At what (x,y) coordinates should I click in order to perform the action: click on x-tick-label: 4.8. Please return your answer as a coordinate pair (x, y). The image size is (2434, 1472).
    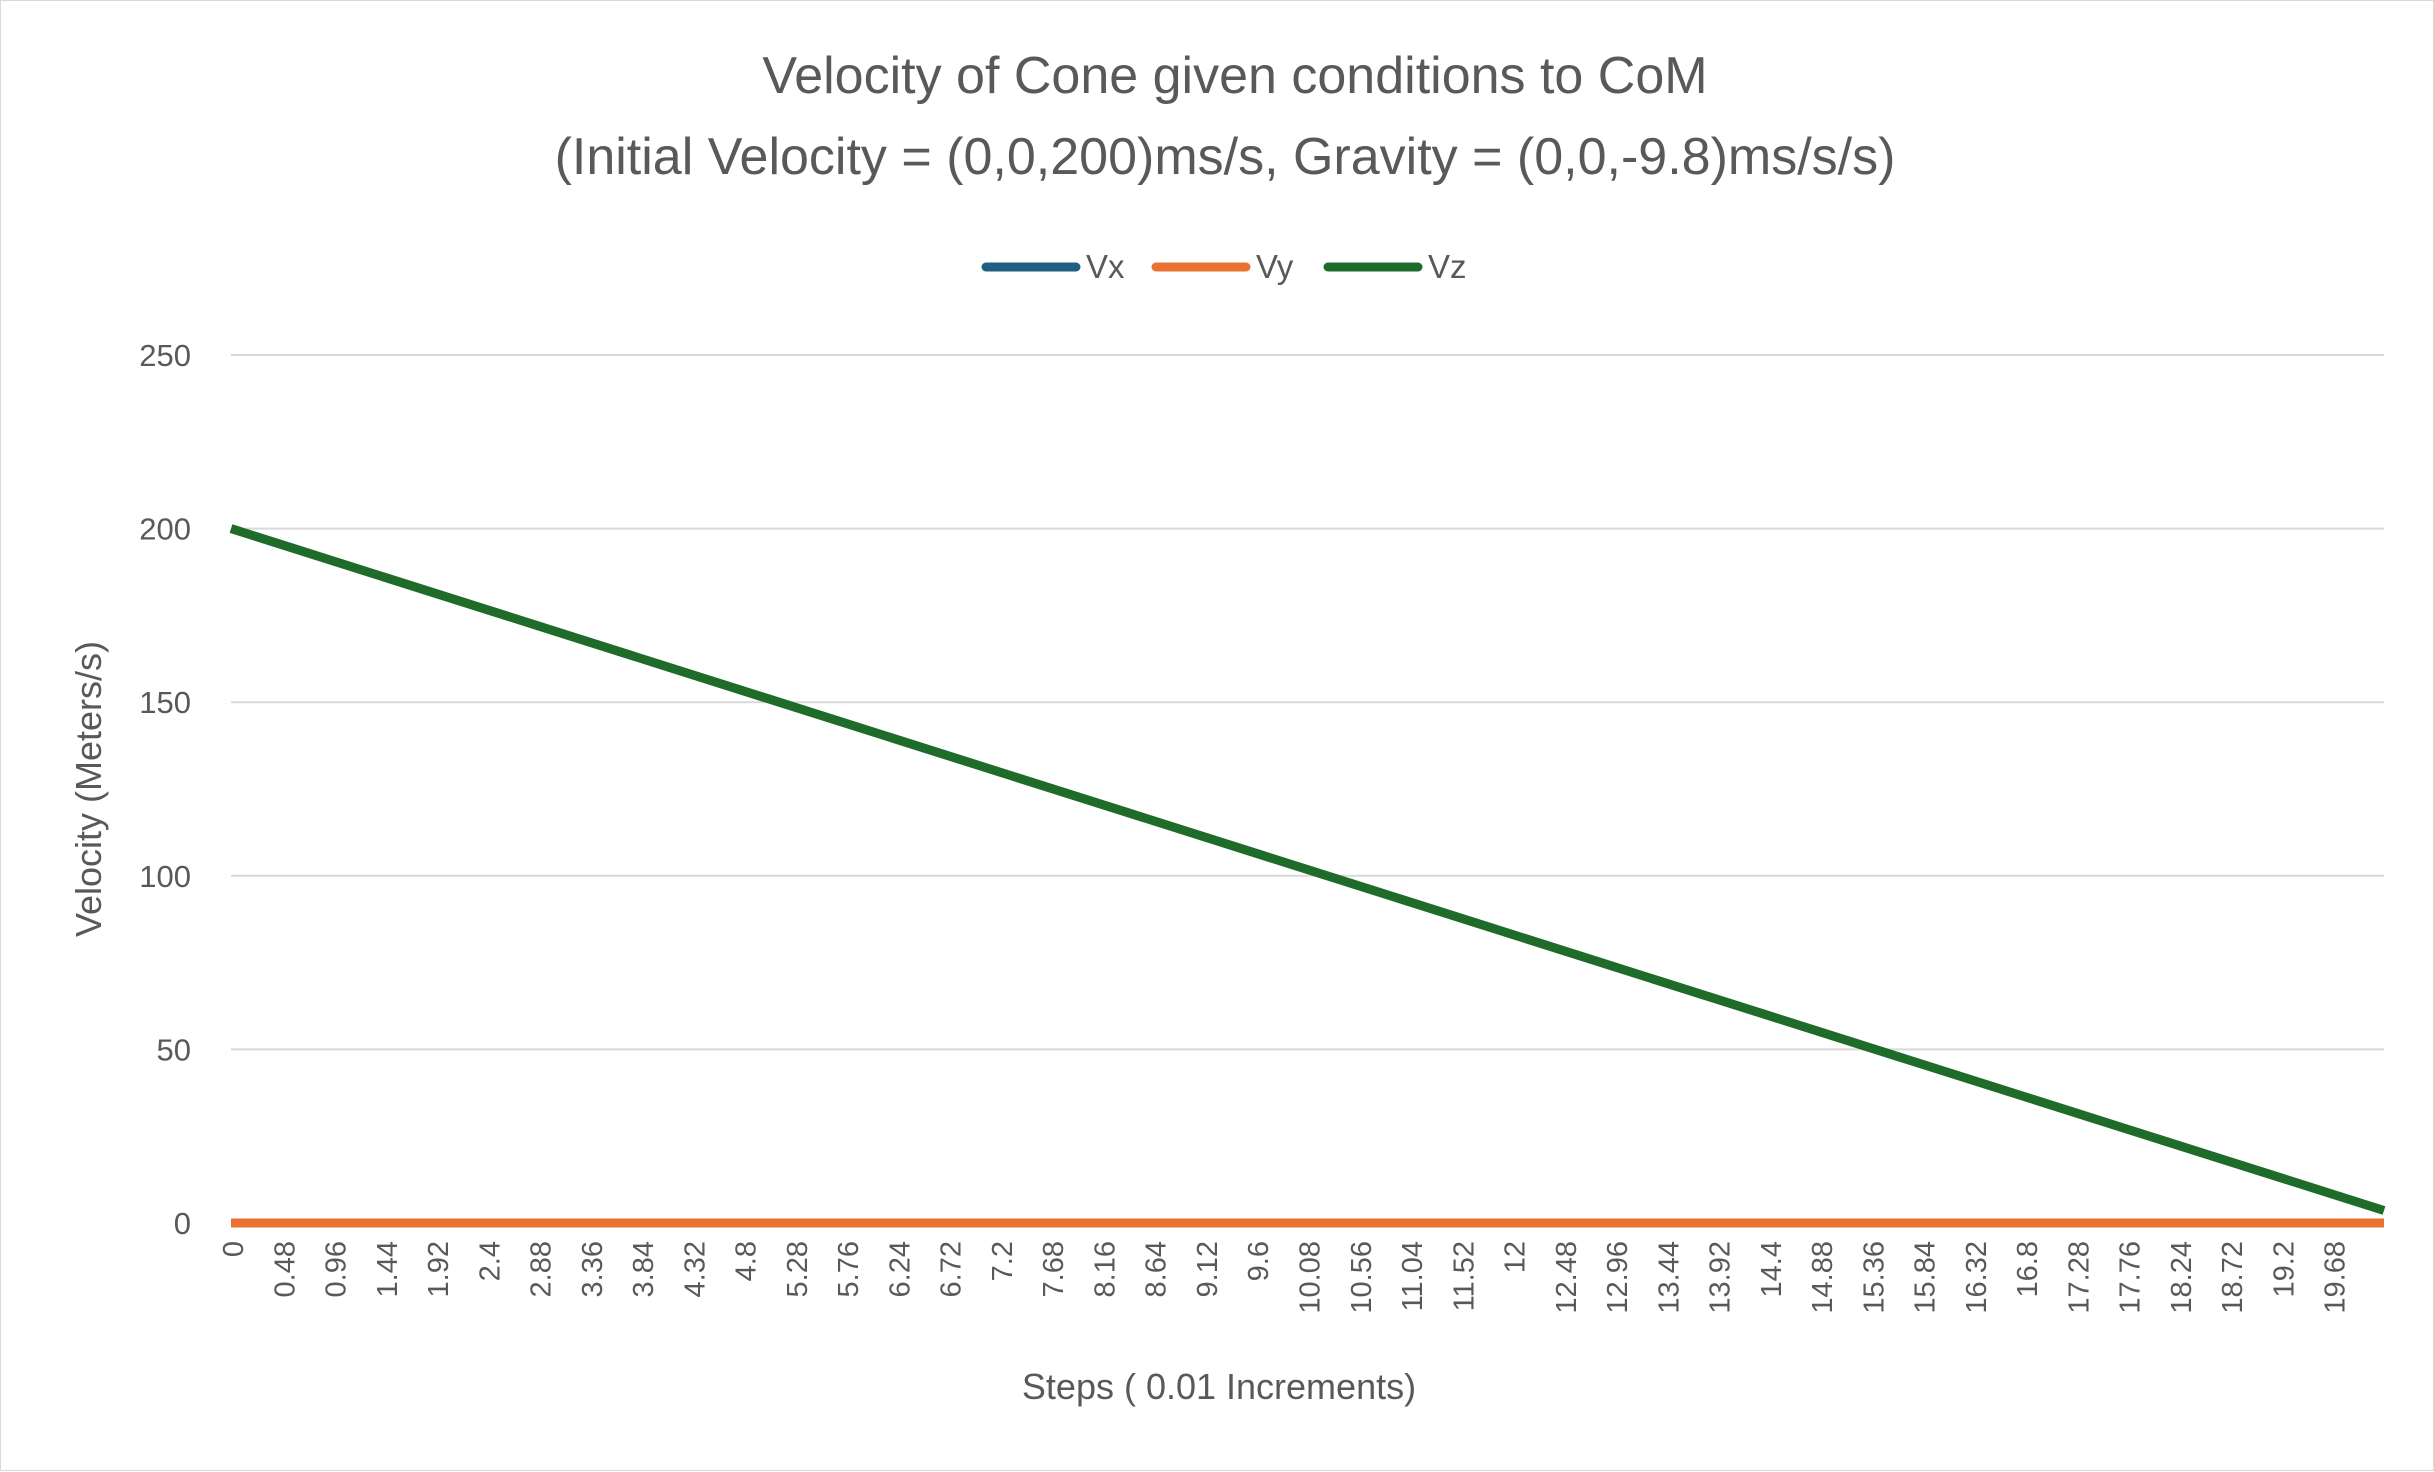
    Looking at the image, I should click on (747, 1261).